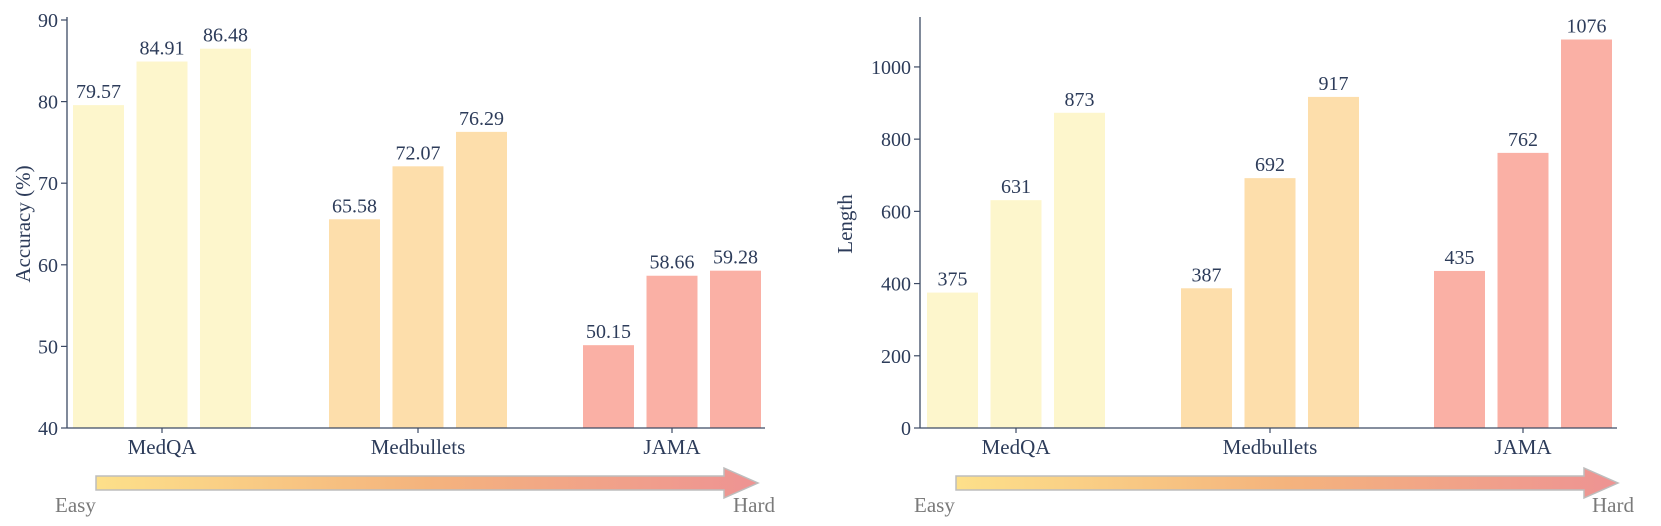  I want to click on value-label: 65.58, so click(354, 206).